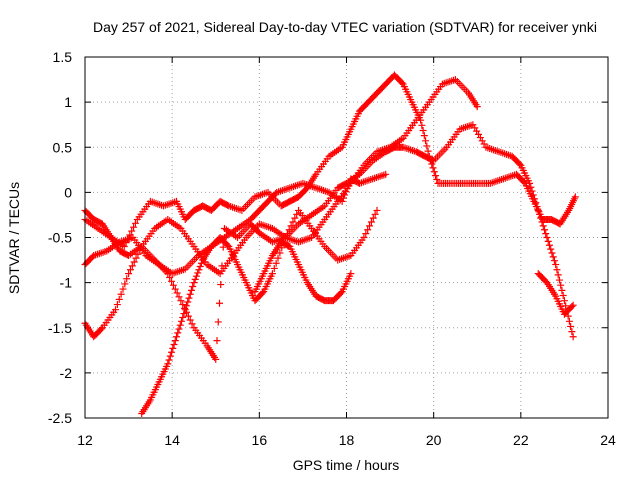 The width and height of the screenshot is (640, 480). I want to click on y-tick-label: -2, so click(66, 373).